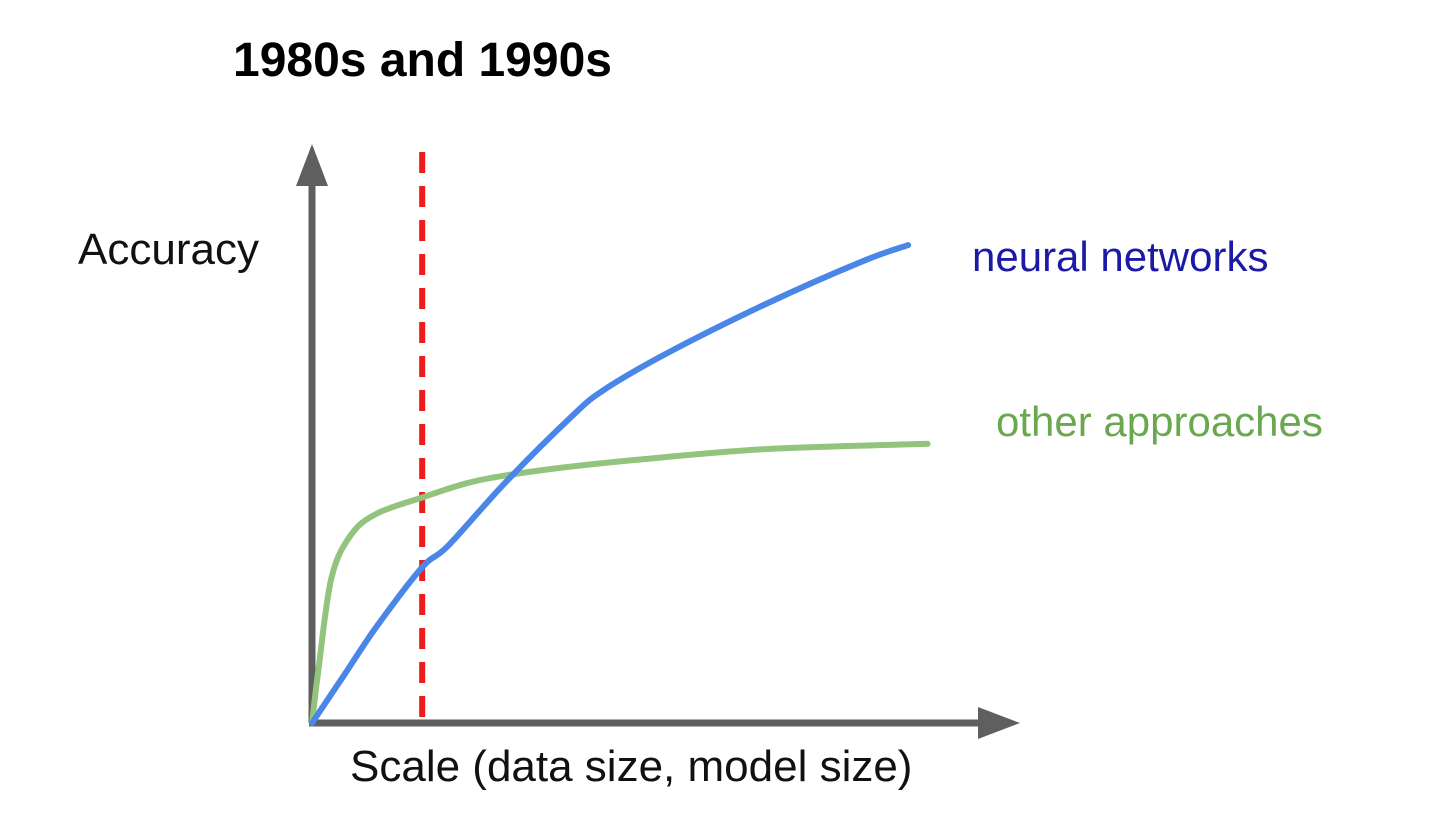 The image size is (1443, 829). What do you see at coordinates (631, 766) in the screenshot?
I see `x-axis-label: Scale (data size, model size)` at bounding box center [631, 766].